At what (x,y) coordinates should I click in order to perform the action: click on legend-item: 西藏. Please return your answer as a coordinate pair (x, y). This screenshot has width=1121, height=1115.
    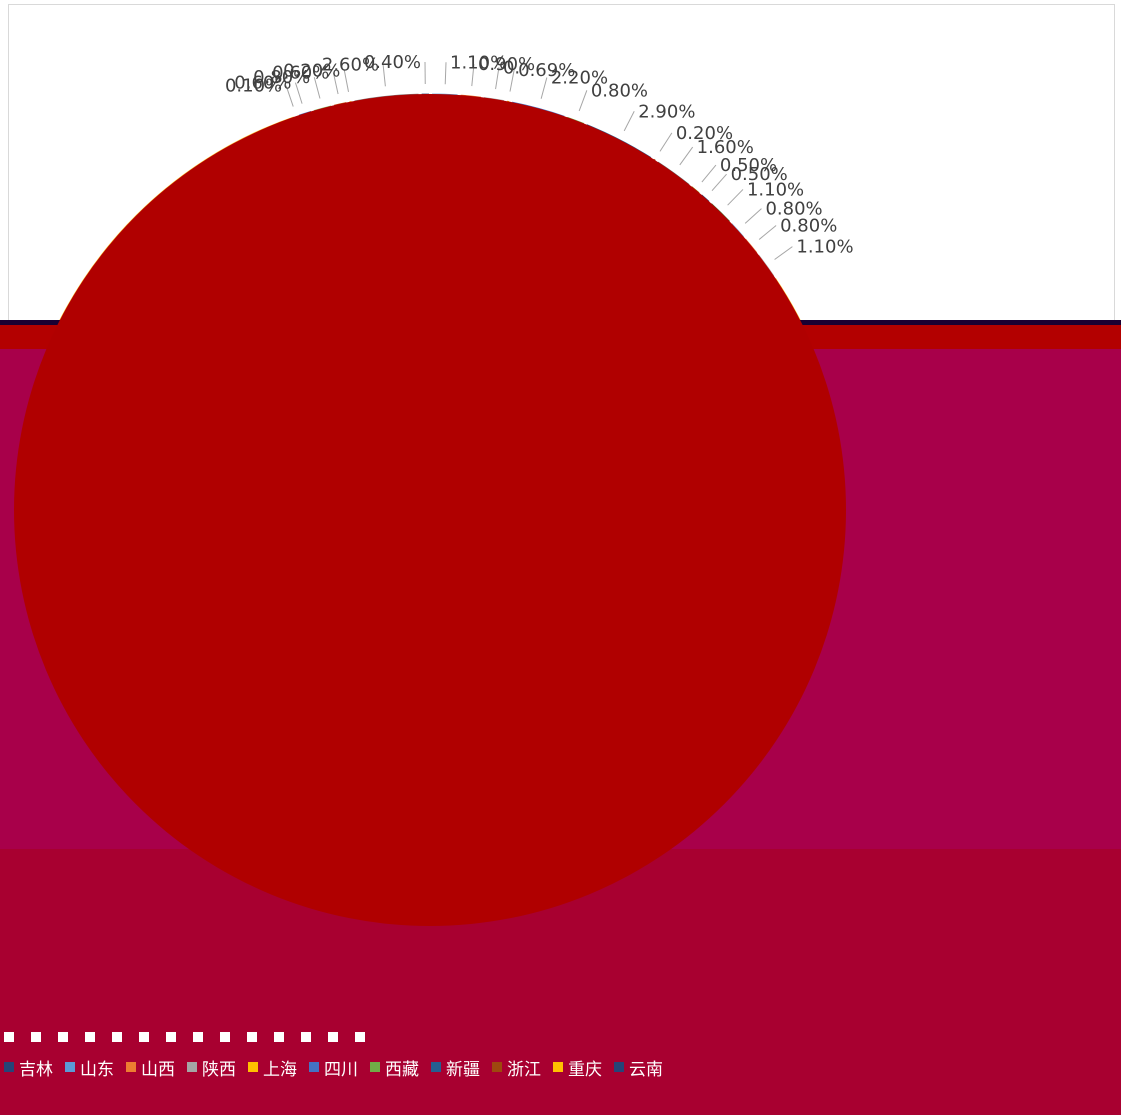
    Looking at the image, I should click on (394, 1067).